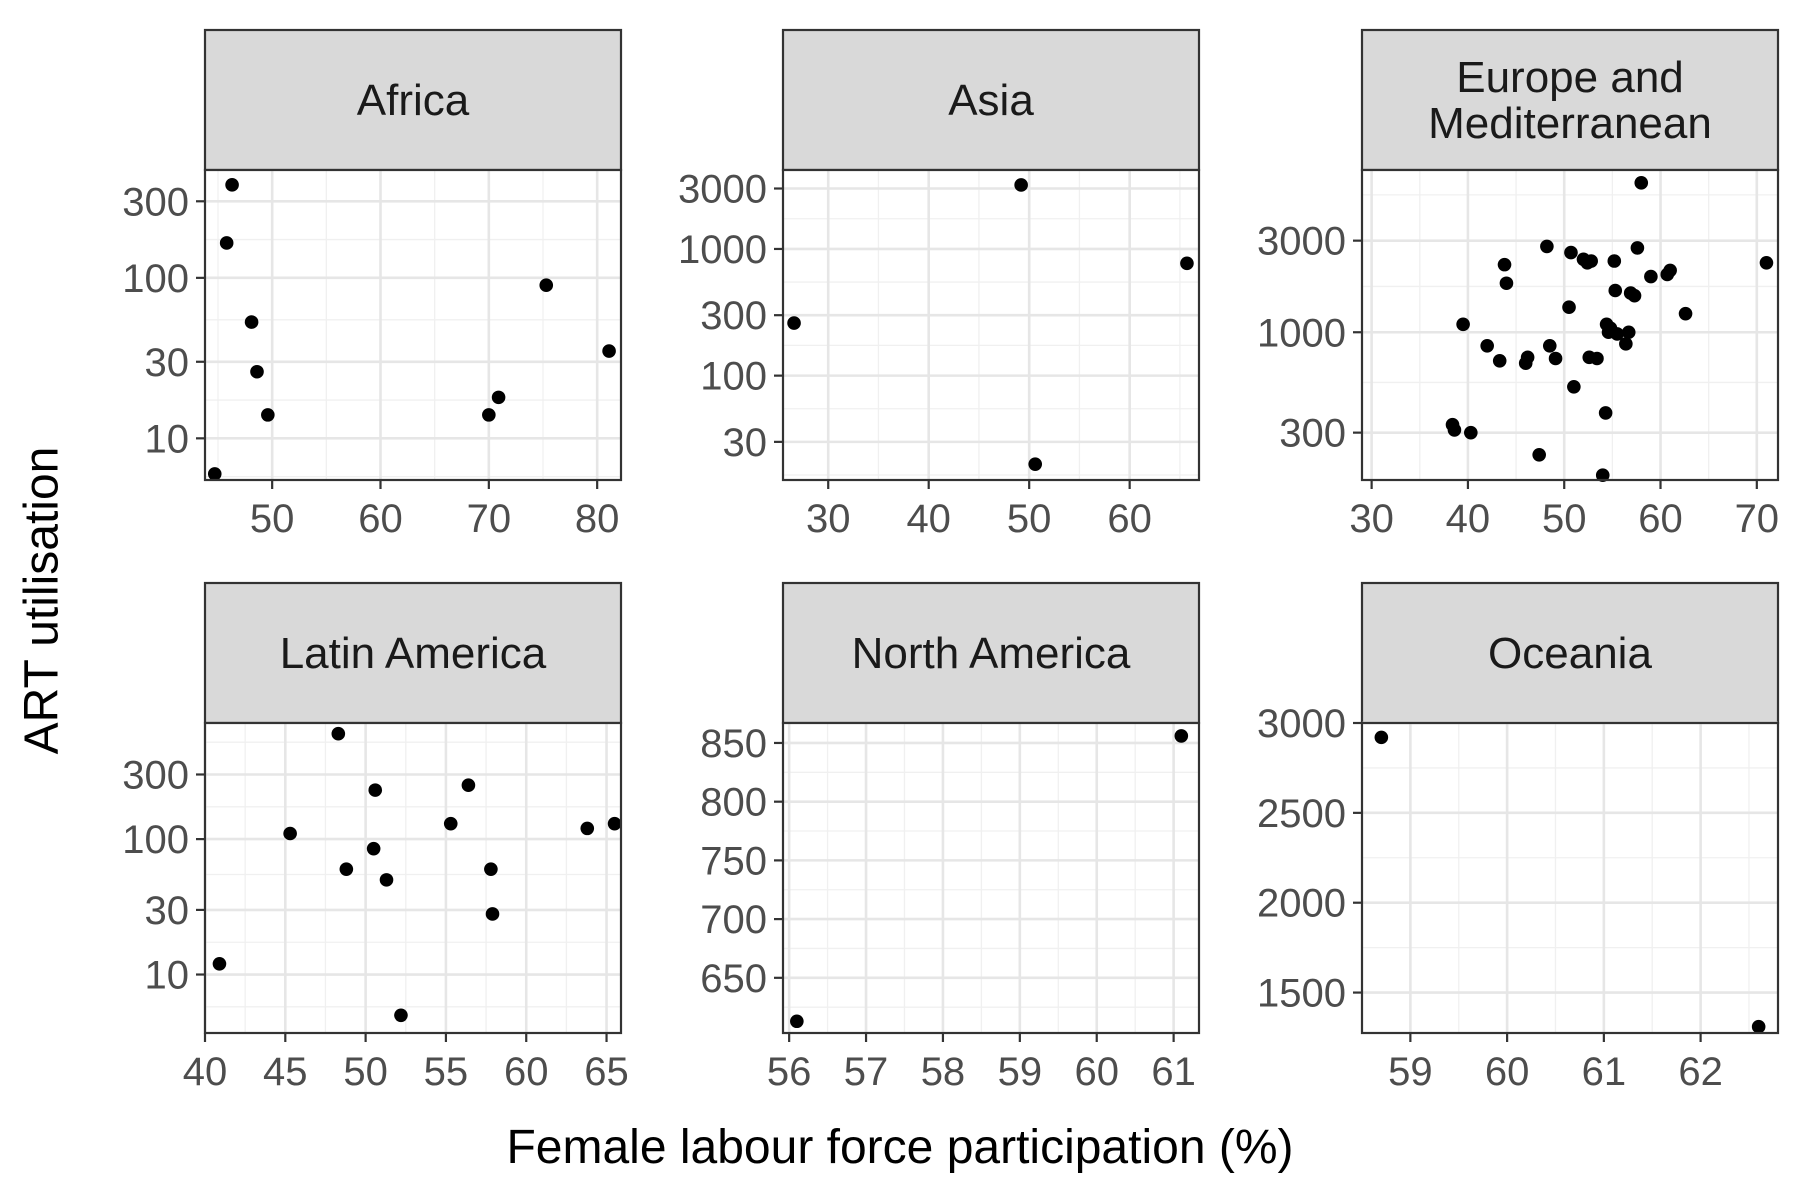  Describe the element at coordinates (41, 600) in the screenshot. I see `y-axis-title: ART utilisation` at that location.